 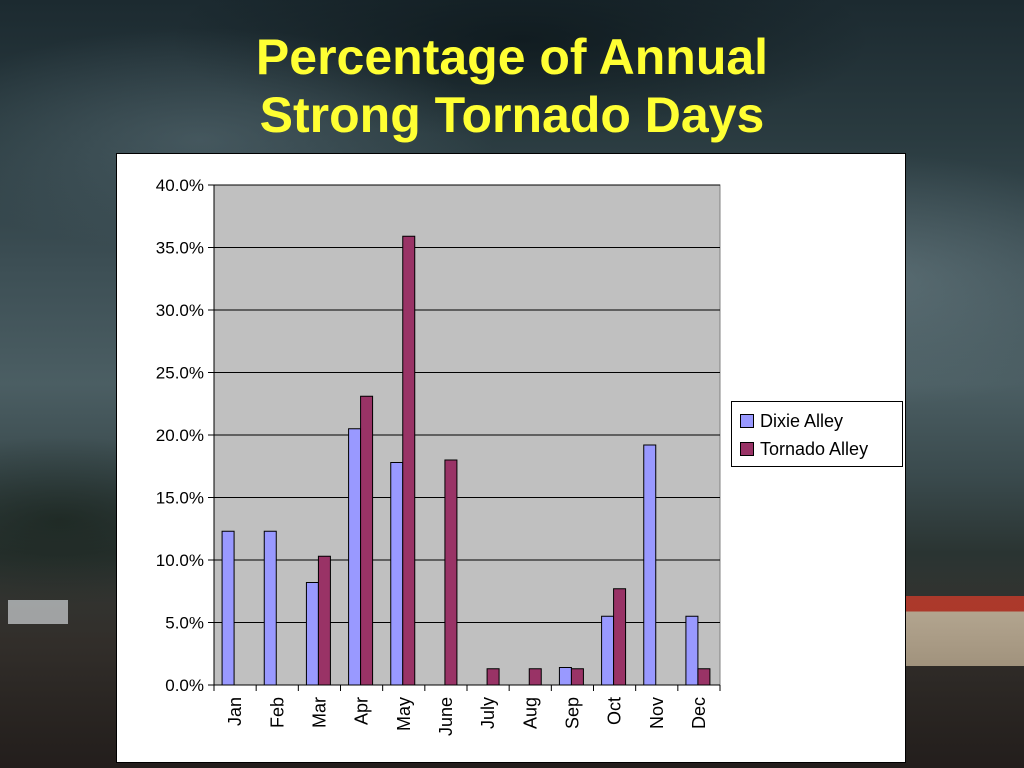 I want to click on y-tick-label: 0.0%, so click(x=184, y=685).